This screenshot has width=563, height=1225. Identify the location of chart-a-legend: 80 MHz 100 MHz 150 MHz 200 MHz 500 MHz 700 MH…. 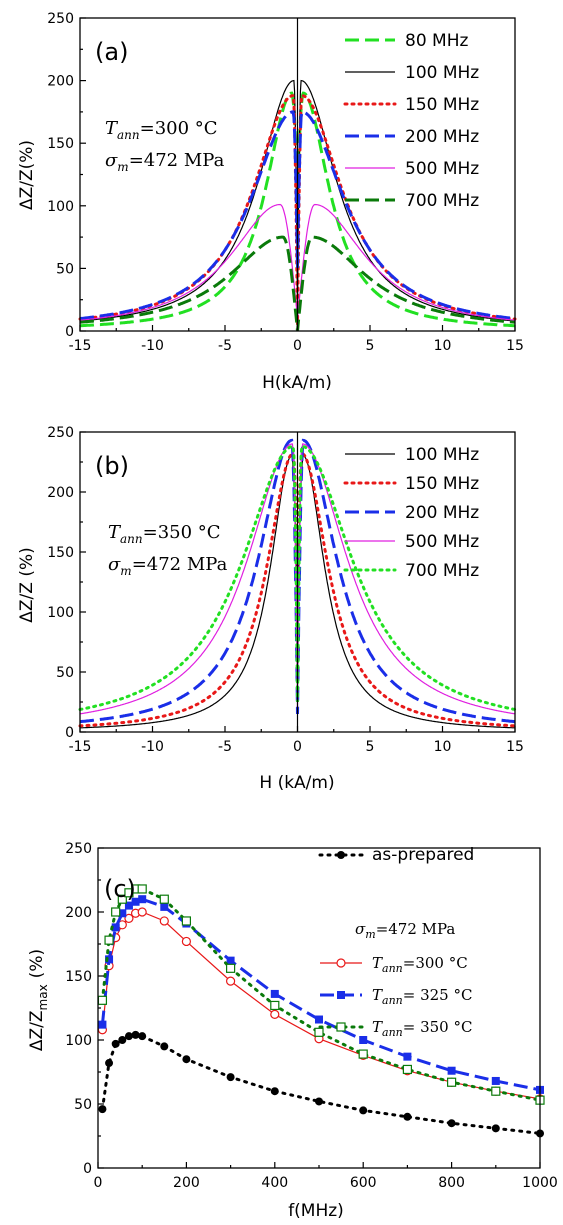
(412, 121).